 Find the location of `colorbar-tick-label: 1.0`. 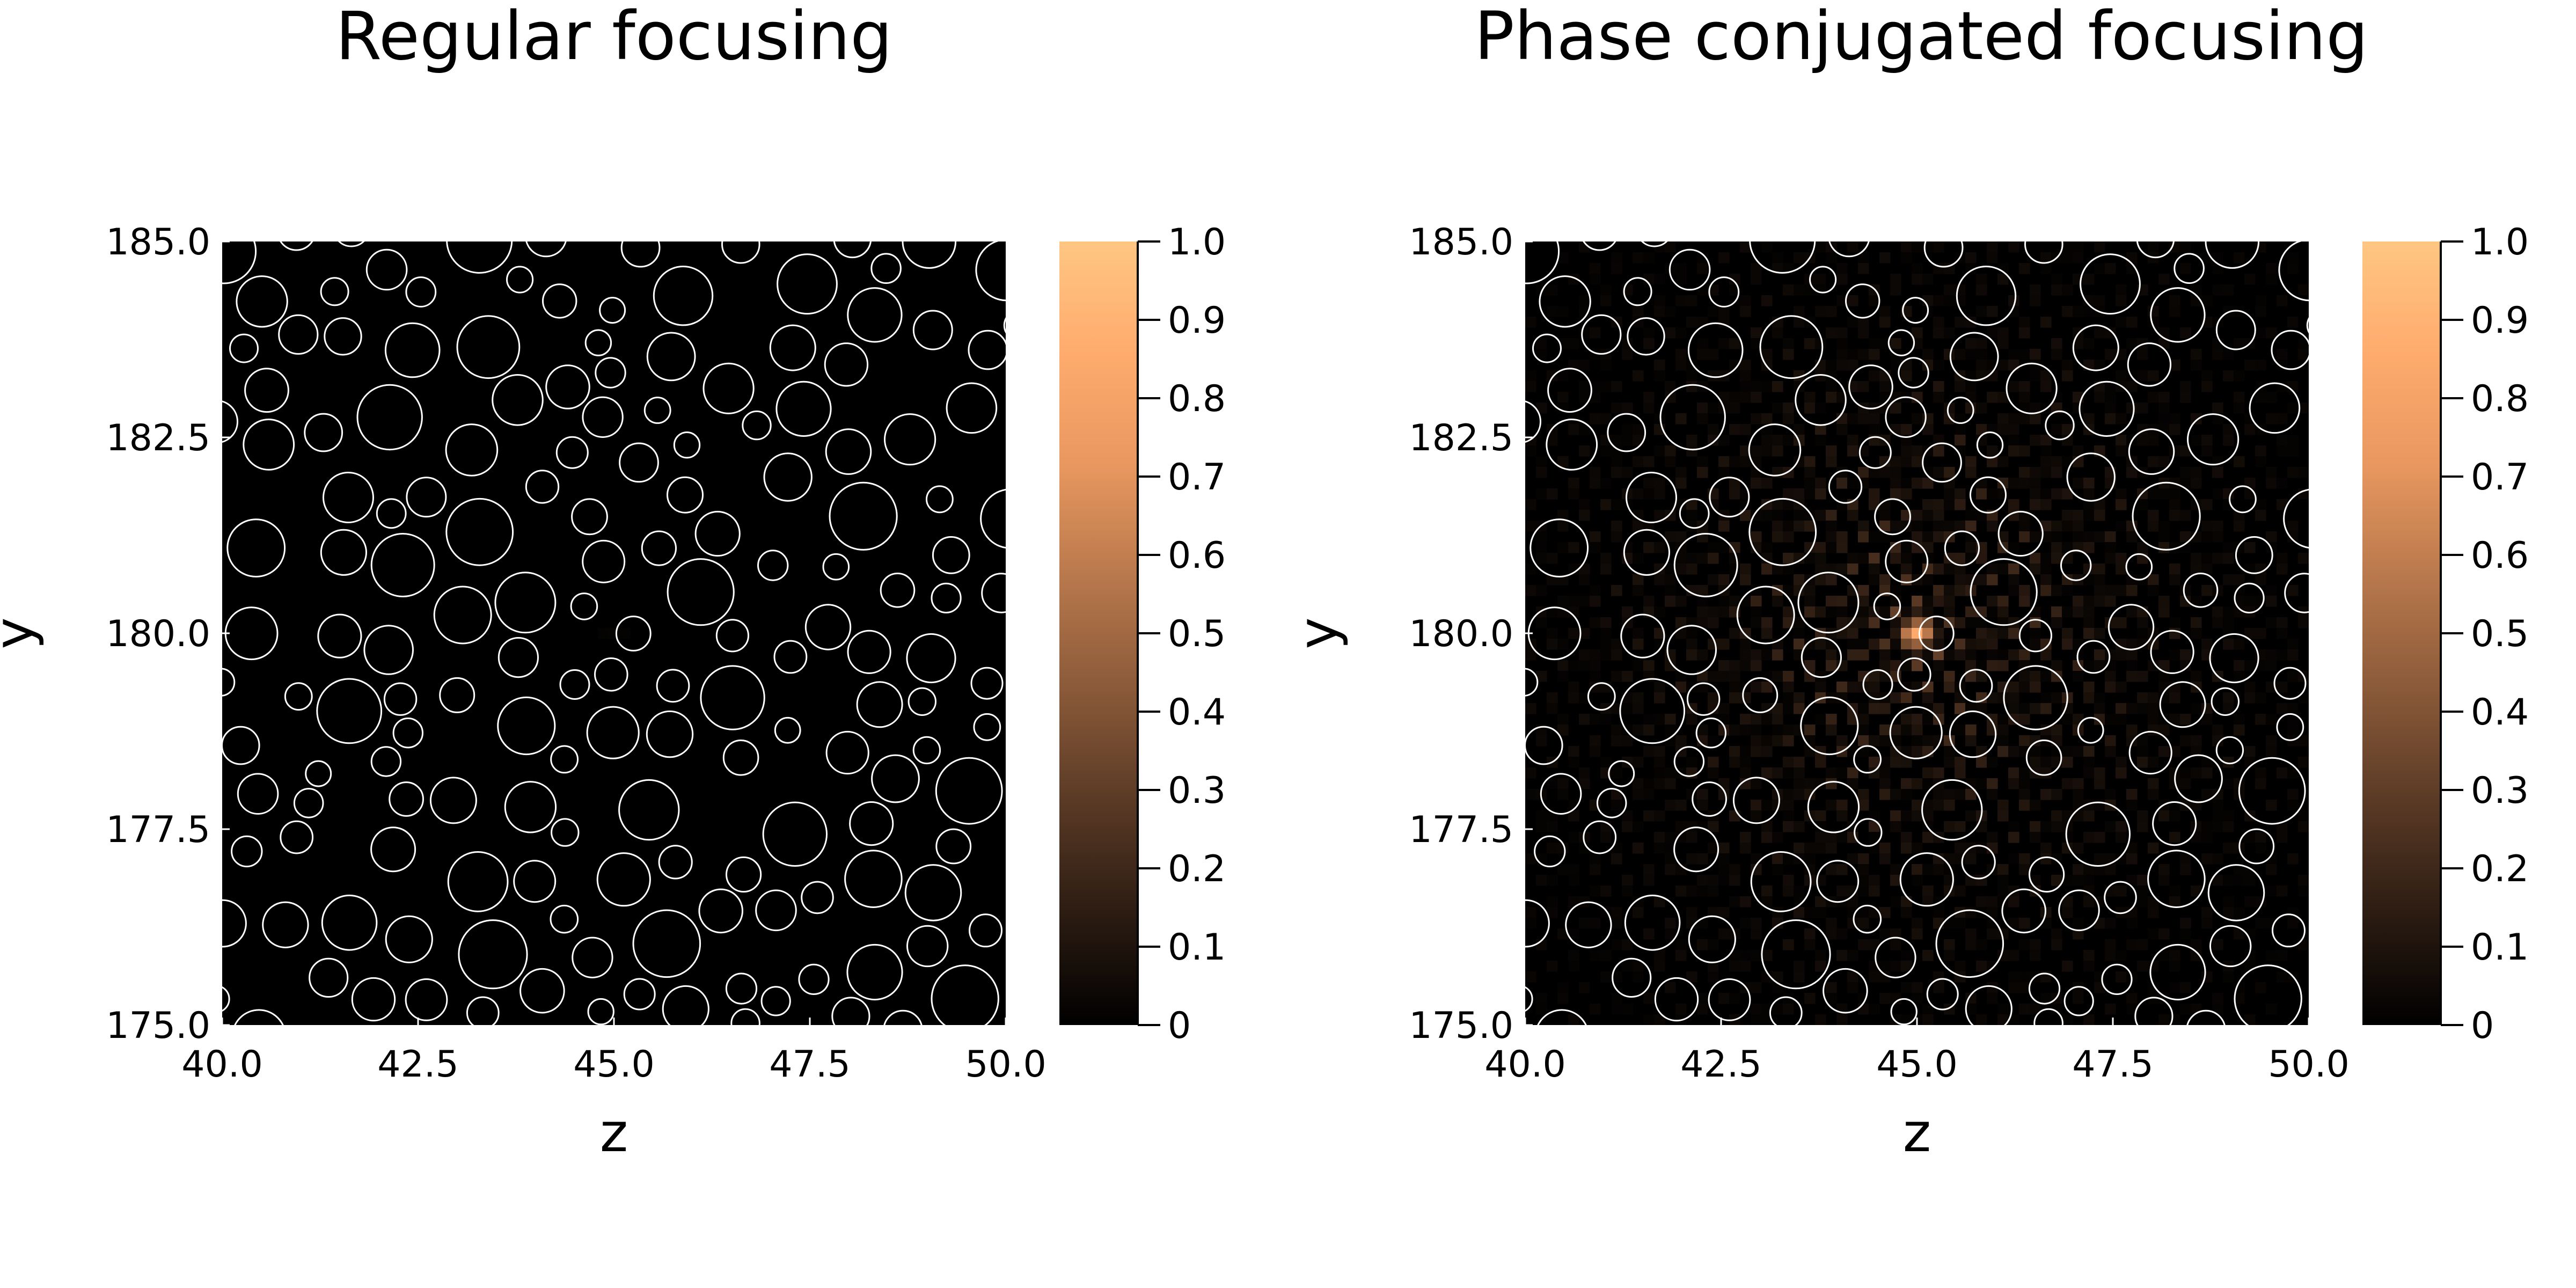

colorbar-tick-label: 1.0 is located at coordinates (1197, 242).